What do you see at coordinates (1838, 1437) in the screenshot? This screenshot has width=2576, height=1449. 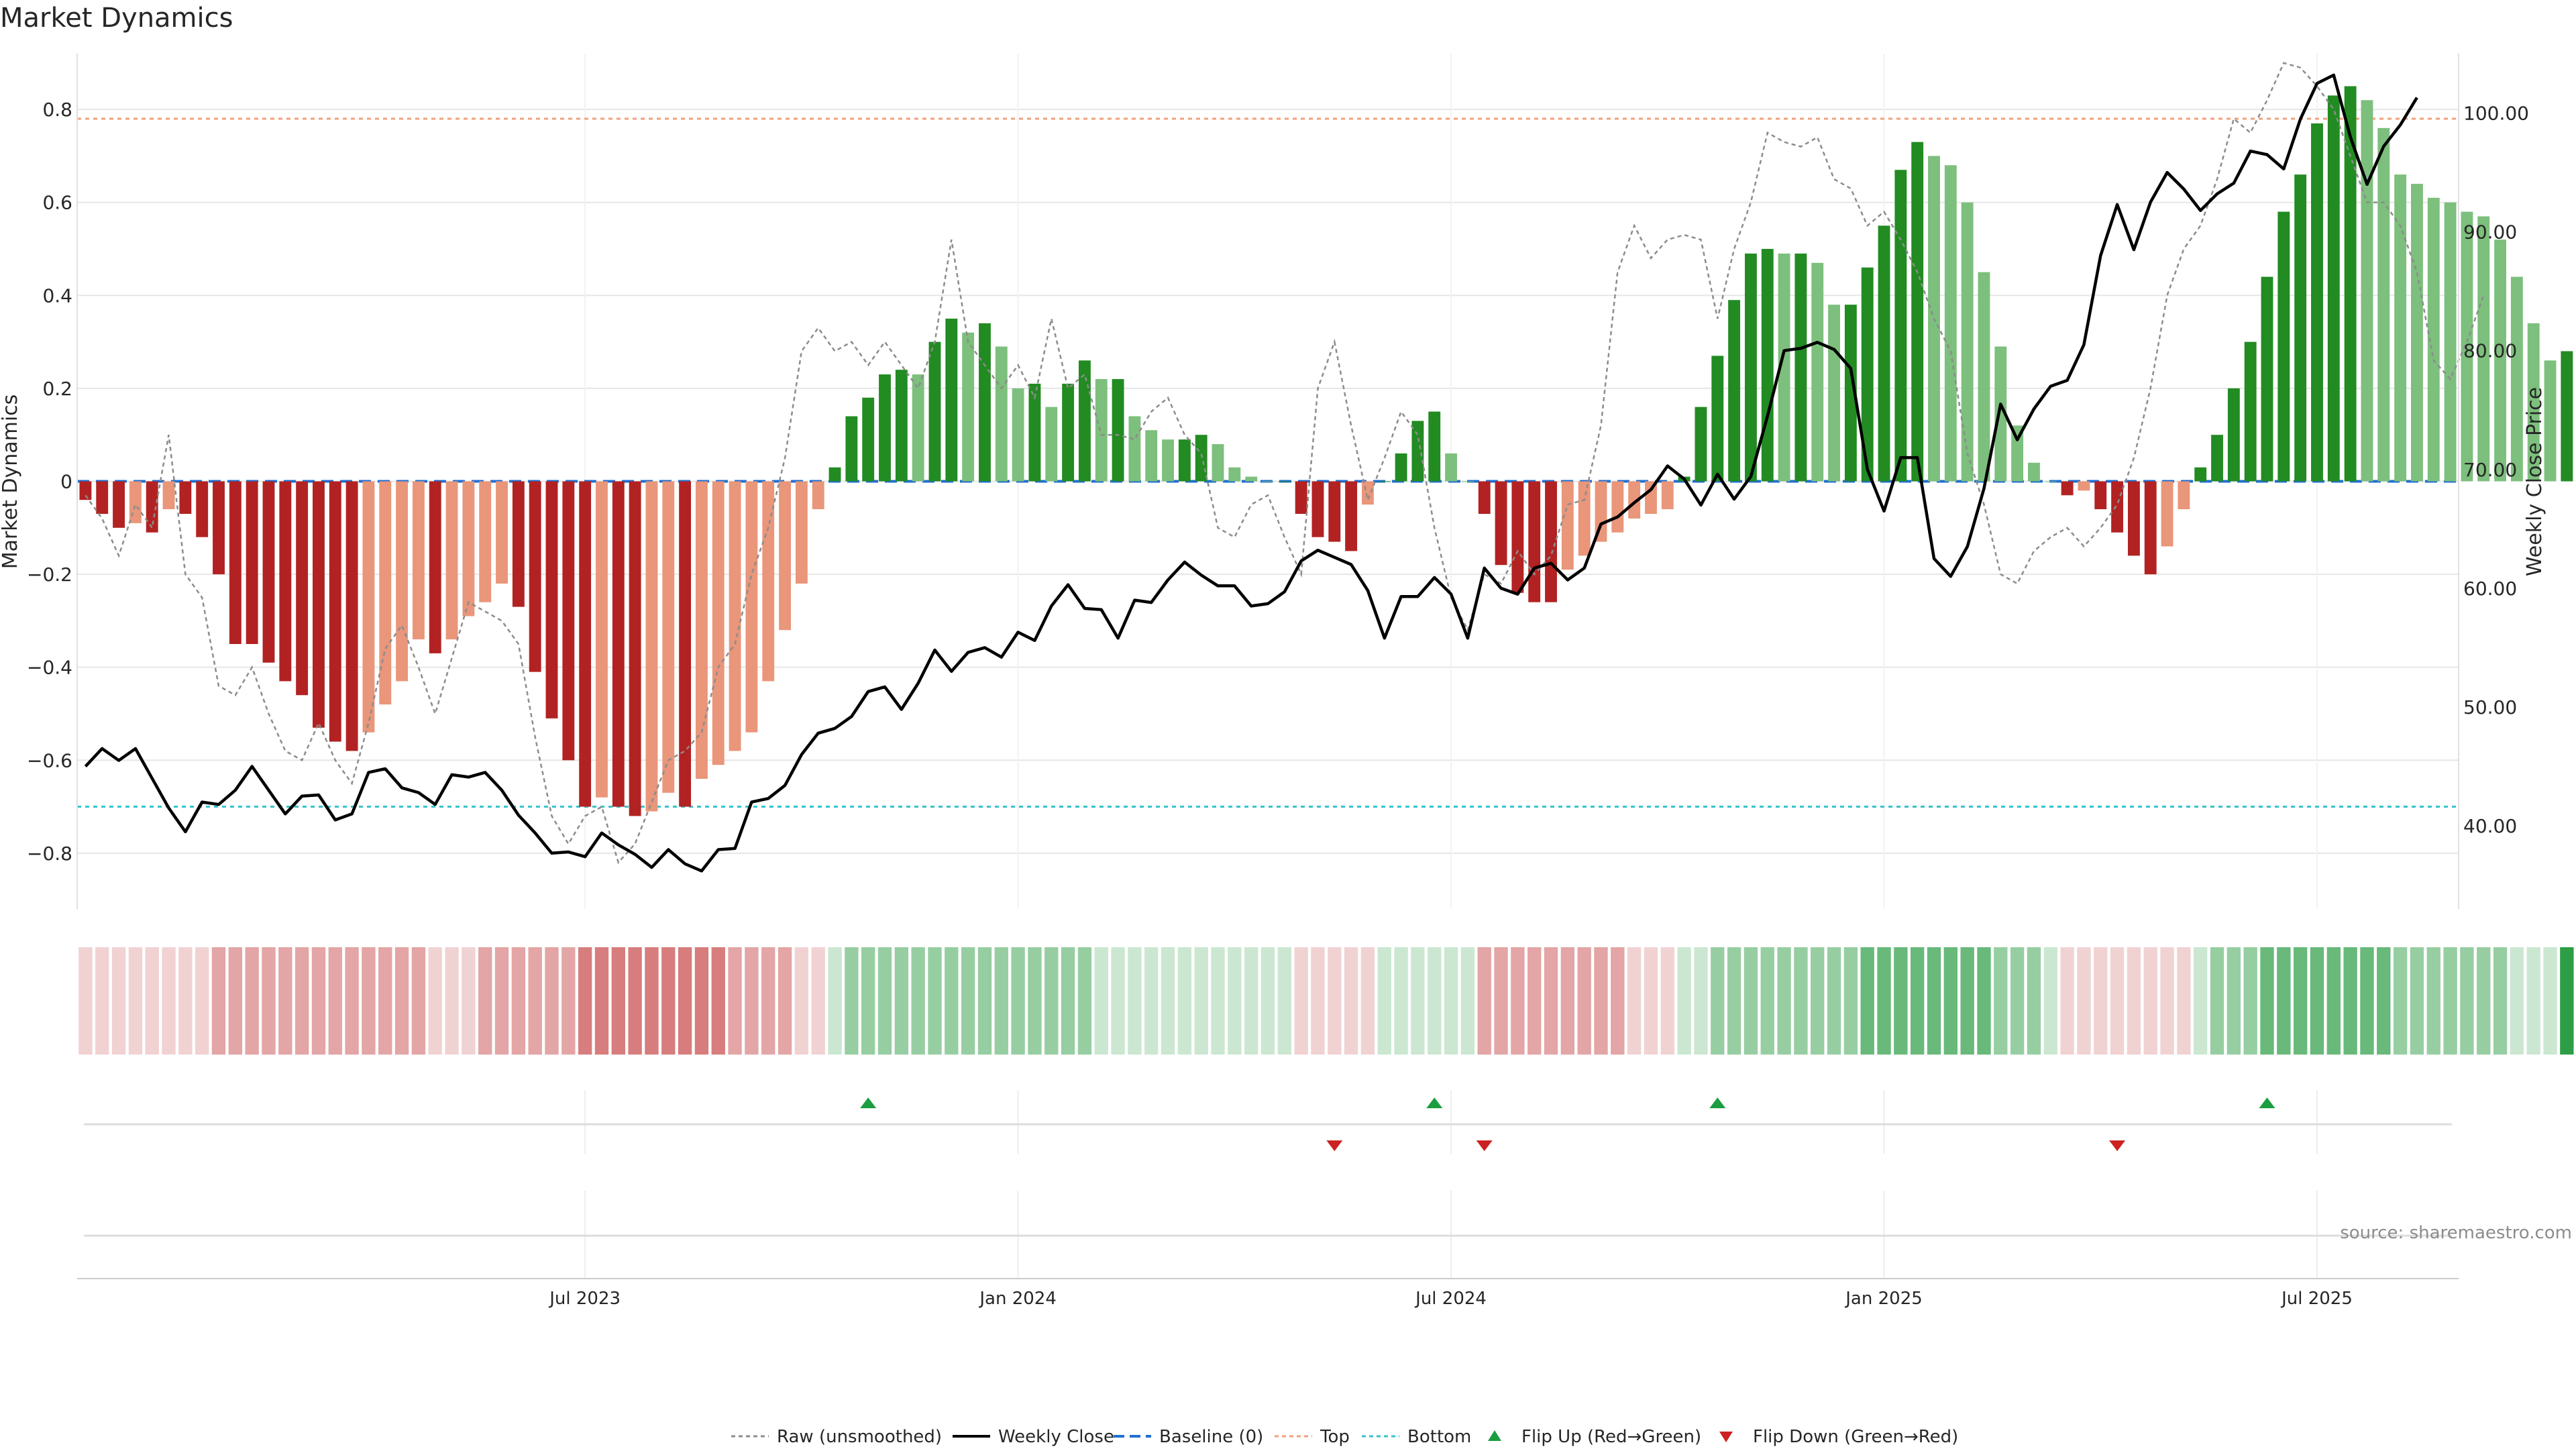 I see `legend-item-flip_down: Flip Down (Green→Red)` at bounding box center [1838, 1437].